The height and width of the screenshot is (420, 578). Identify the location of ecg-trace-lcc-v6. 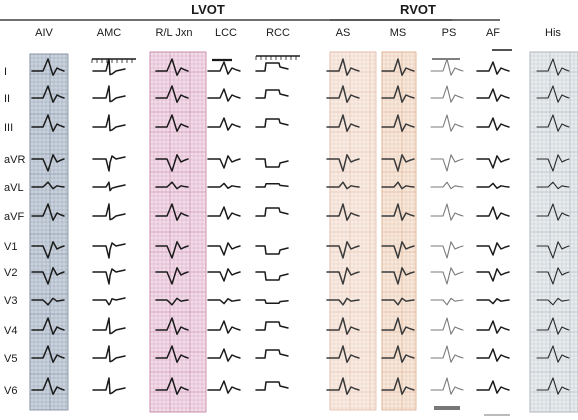
(224, 387).